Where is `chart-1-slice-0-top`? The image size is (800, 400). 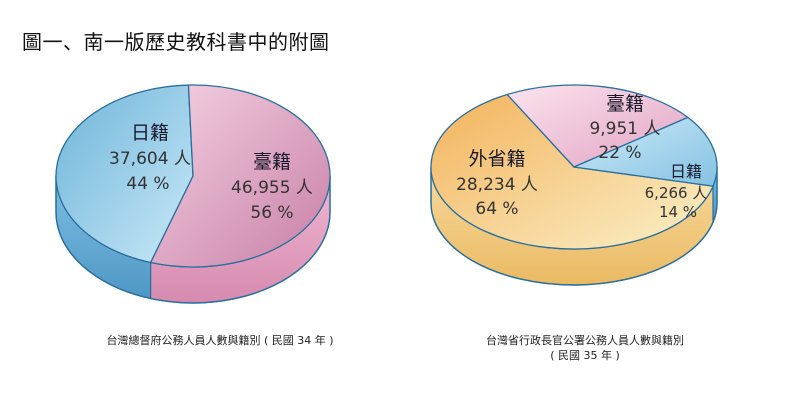
chart-1-slice-0-top is located at coordinates (124, 174).